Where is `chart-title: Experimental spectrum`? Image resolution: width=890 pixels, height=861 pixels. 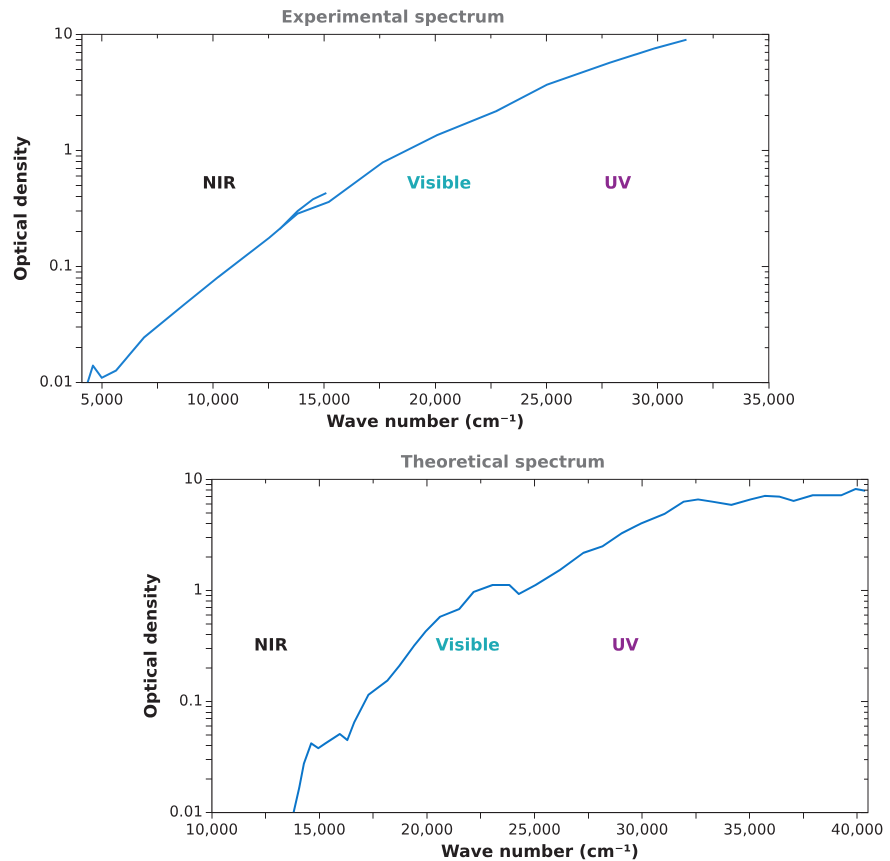 chart-title: Experimental spectrum is located at coordinates (393, 18).